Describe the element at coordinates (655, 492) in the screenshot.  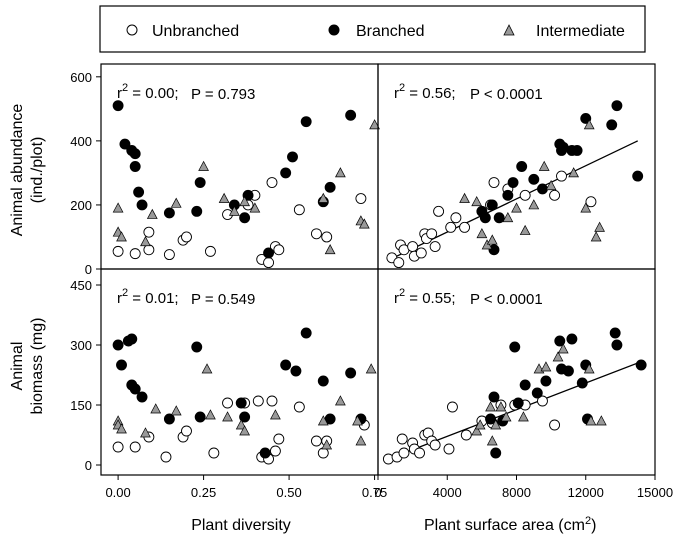
I see `panel-r1c1-x-tick-label: 15000` at that location.